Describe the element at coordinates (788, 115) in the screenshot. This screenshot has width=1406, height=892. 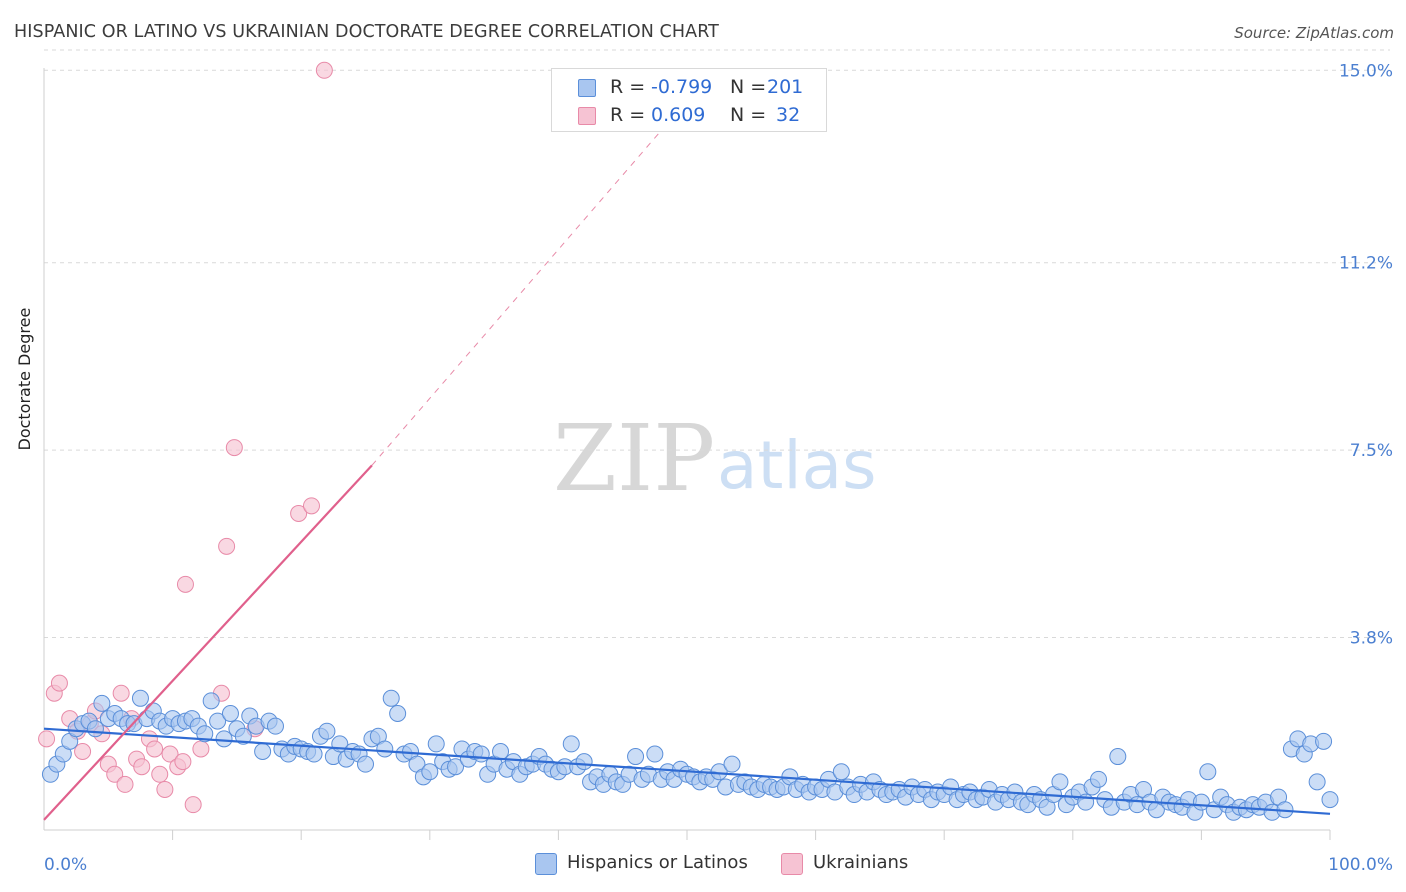
I see `legend-n-value: 32` at that location.